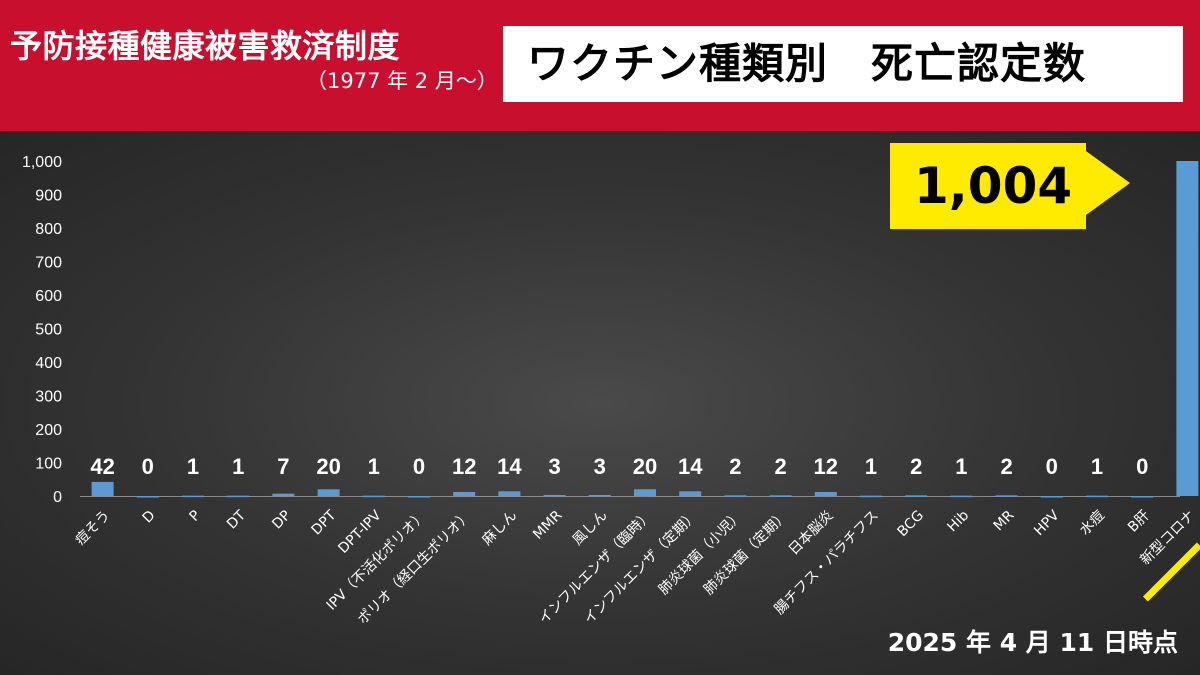  I want to click on y-tick-label: 900, so click(48, 196).